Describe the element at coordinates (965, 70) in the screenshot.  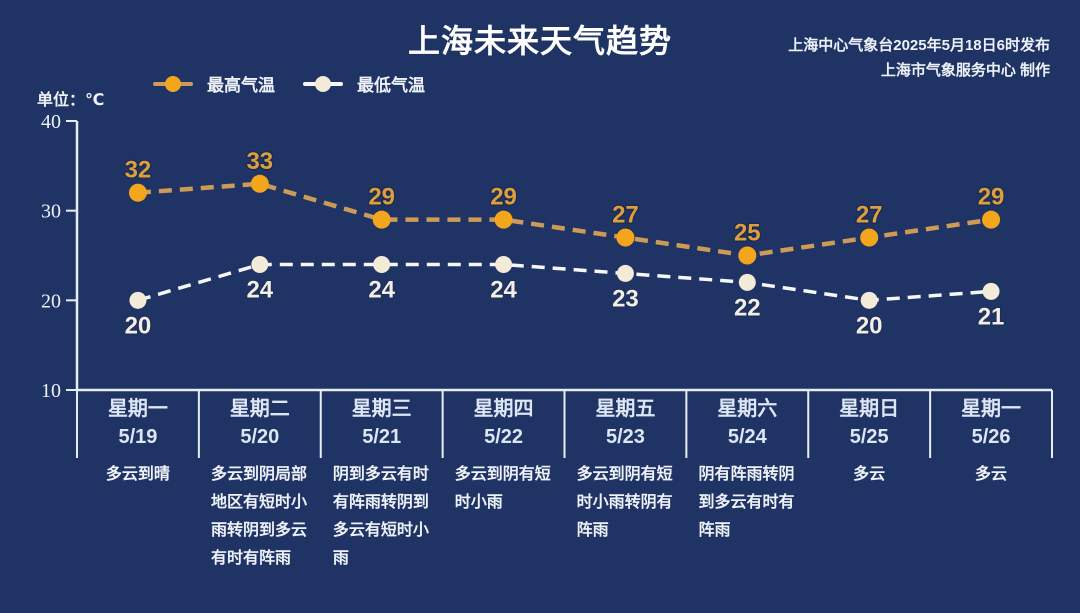
I see `issuer-line-2: 上海市气象服务中心 制作` at that location.